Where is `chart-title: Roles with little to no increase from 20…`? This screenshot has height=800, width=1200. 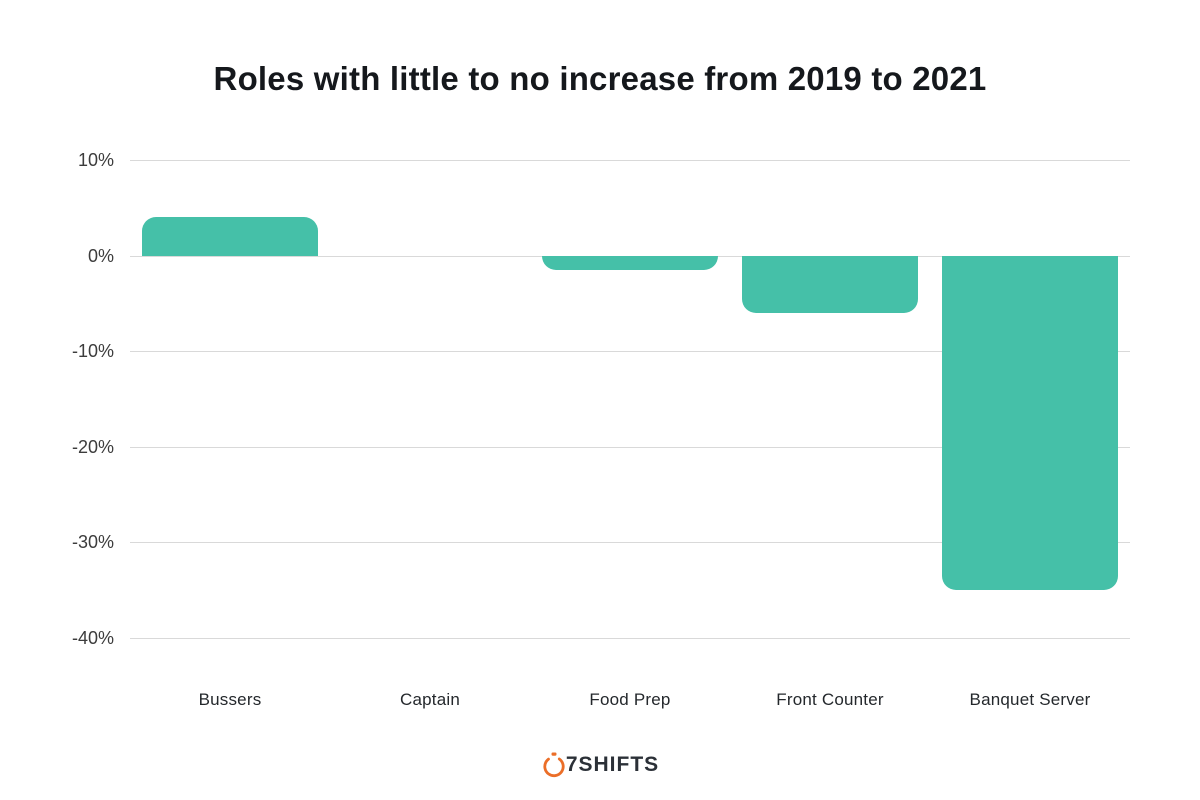
chart-title: Roles with little to no increase from 20… is located at coordinates (600, 78).